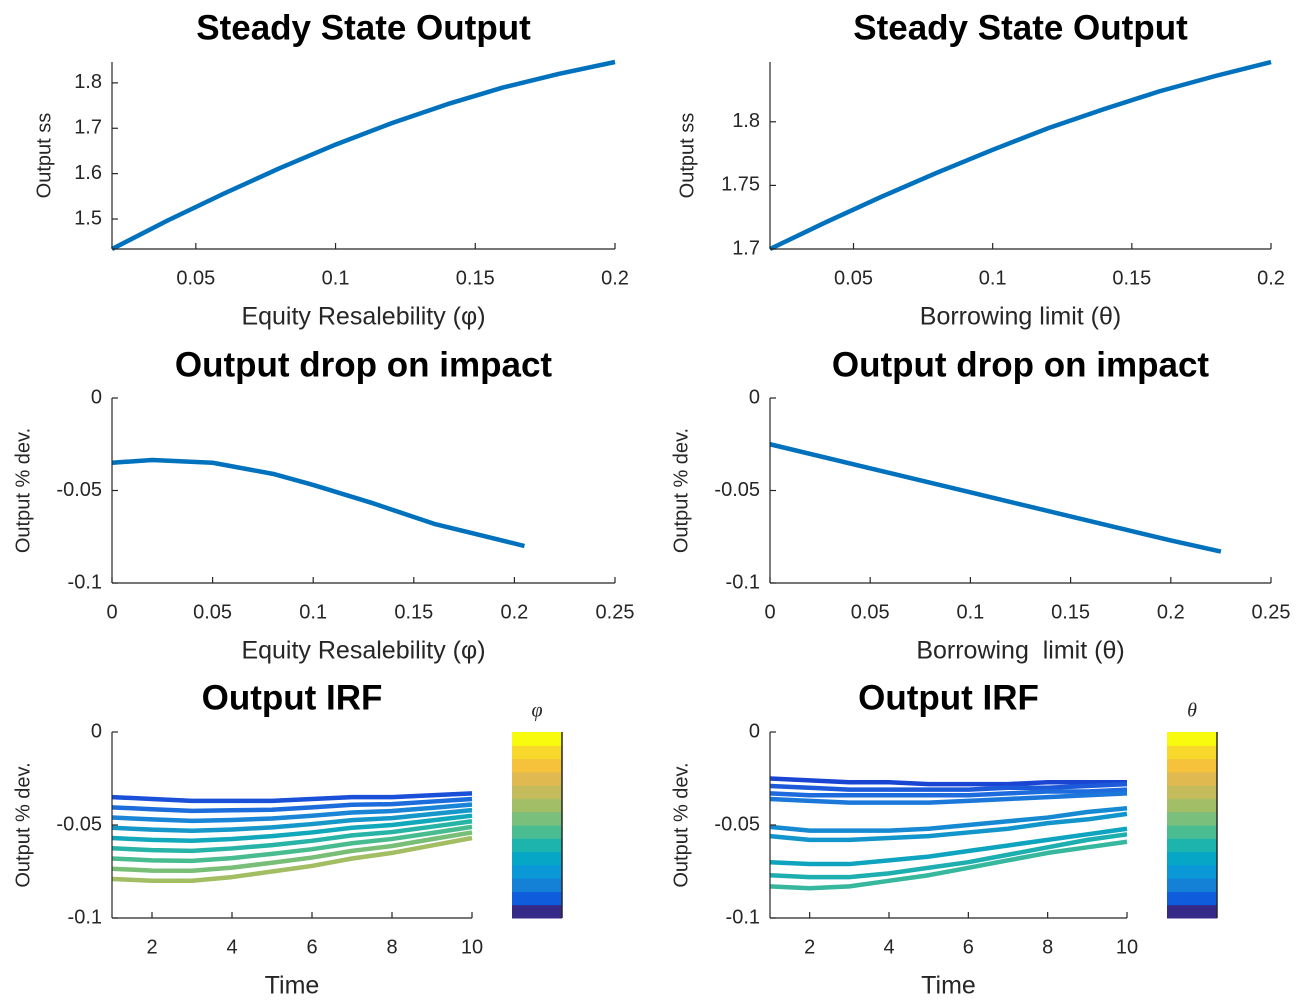 The image size is (1296, 1000). Describe the element at coordinates (740, 185) in the screenshot. I see `y-tick-label: 1.75` at that location.